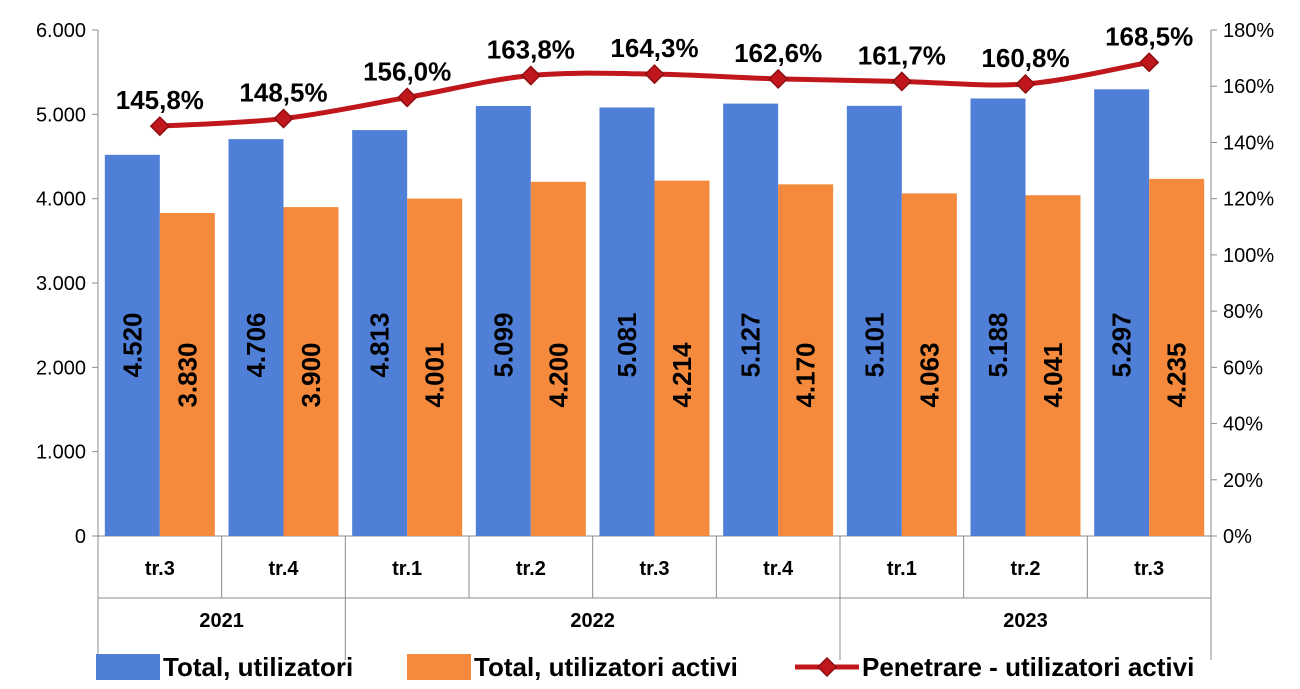 This screenshot has width=1300, height=689. I want to click on bar-label-total-users: 5.188, so click(998, 344).